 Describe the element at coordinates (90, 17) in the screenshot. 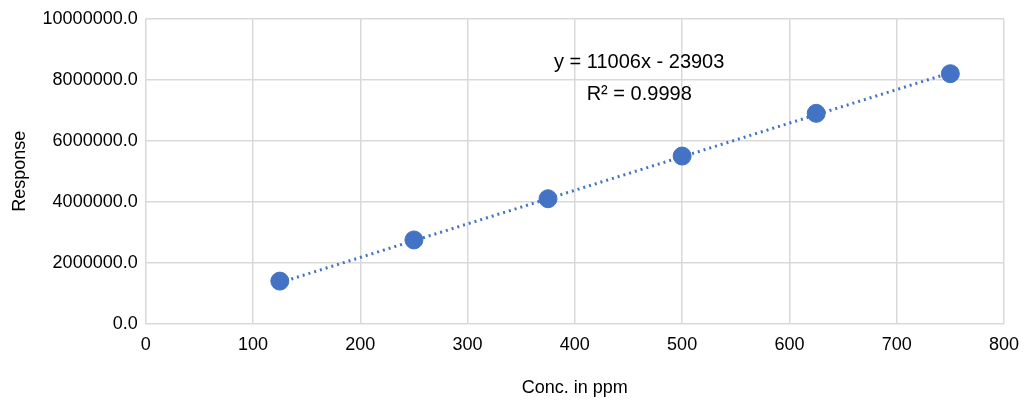

I see `y-tick-label: 10000000.0` at that location.